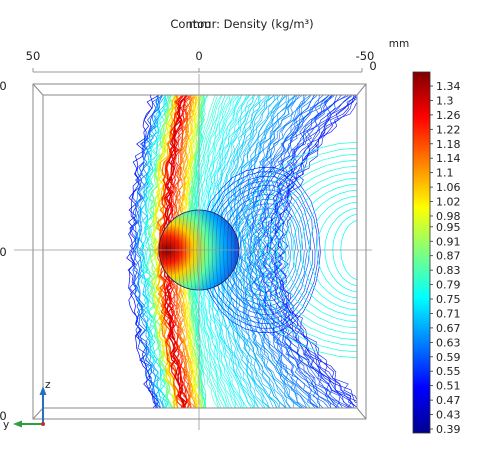  What do you see at coordinates (448, 415) in the screenshot?
I see `colorbar-label: 0.43` at bounding box center [448, 415].